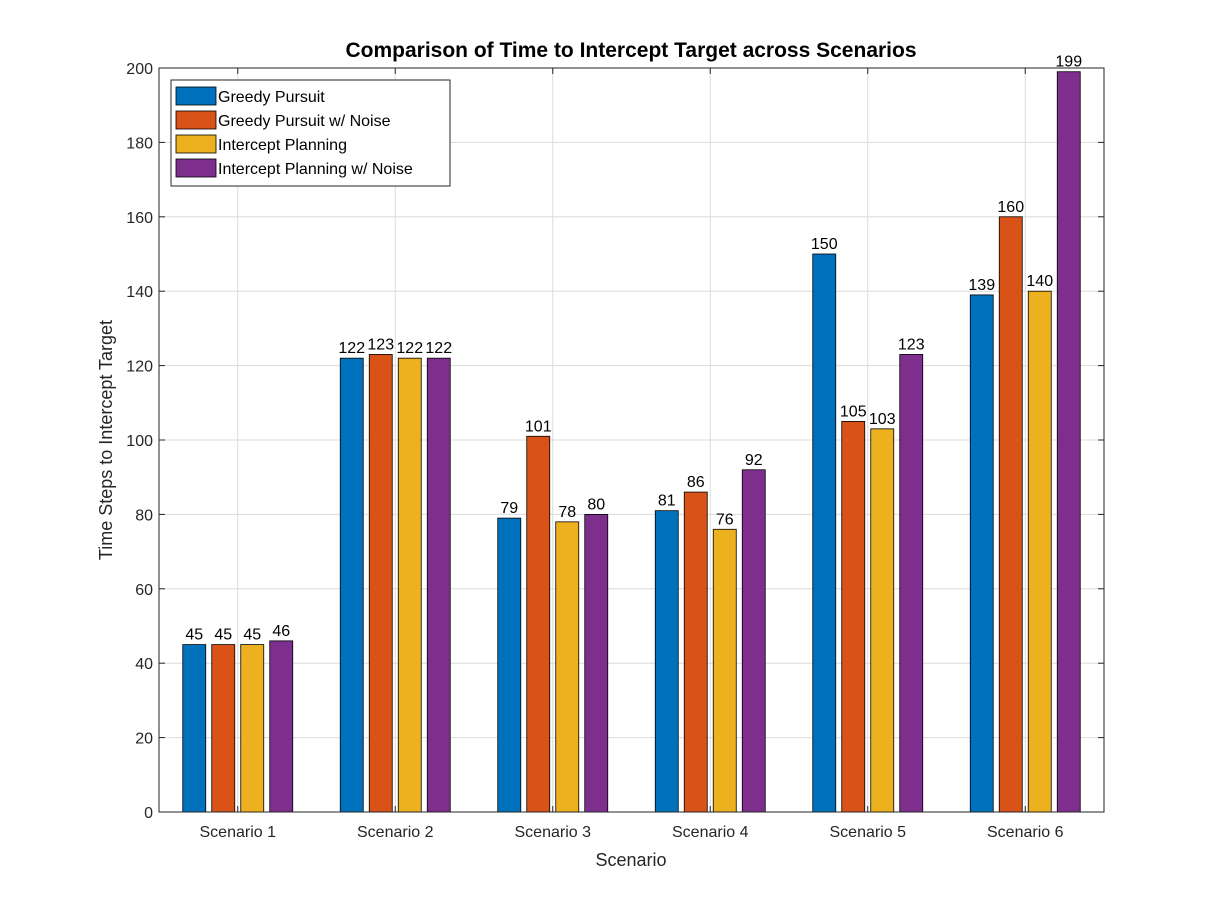 Image resolution: width=1220 pixels, height=912 pixels. I want to click on legend-box, so click(310, 133).